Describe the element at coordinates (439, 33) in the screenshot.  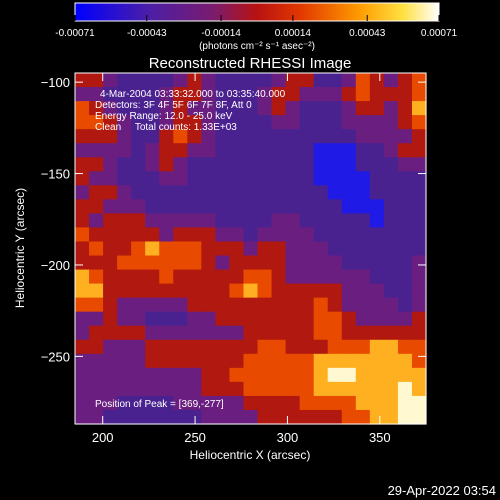
I see `colorbar-tick-label: 0.00071` at that location.